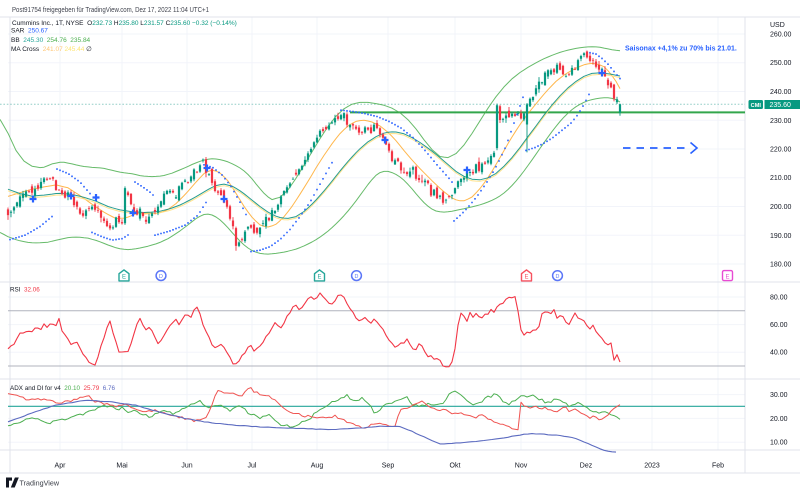  I want to click on svg-text:ADX and DI for v4 20.10 25.7: ADX and DI for v4 20.10 25.79 6.76, so click(63, 388).